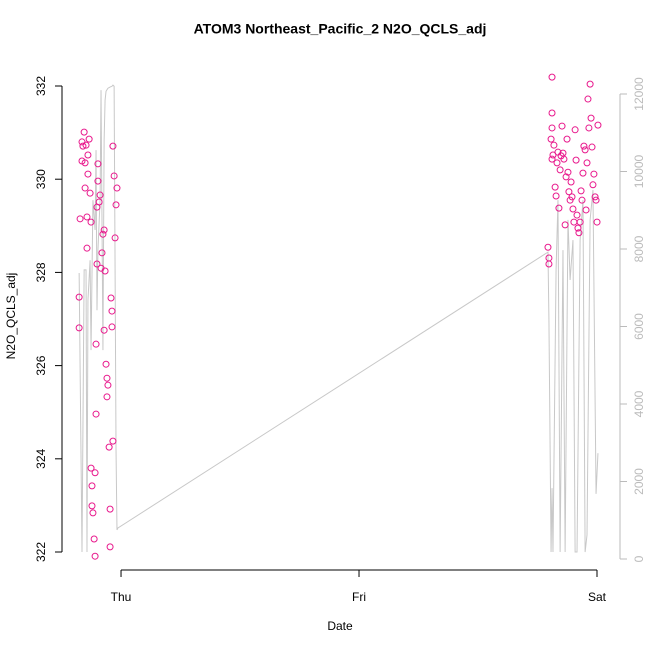 This screenshot has width=650, height=650. Describe the element at coordinates (41, 552) in the screenshot. I see `y-tick-label: 322` at that location.